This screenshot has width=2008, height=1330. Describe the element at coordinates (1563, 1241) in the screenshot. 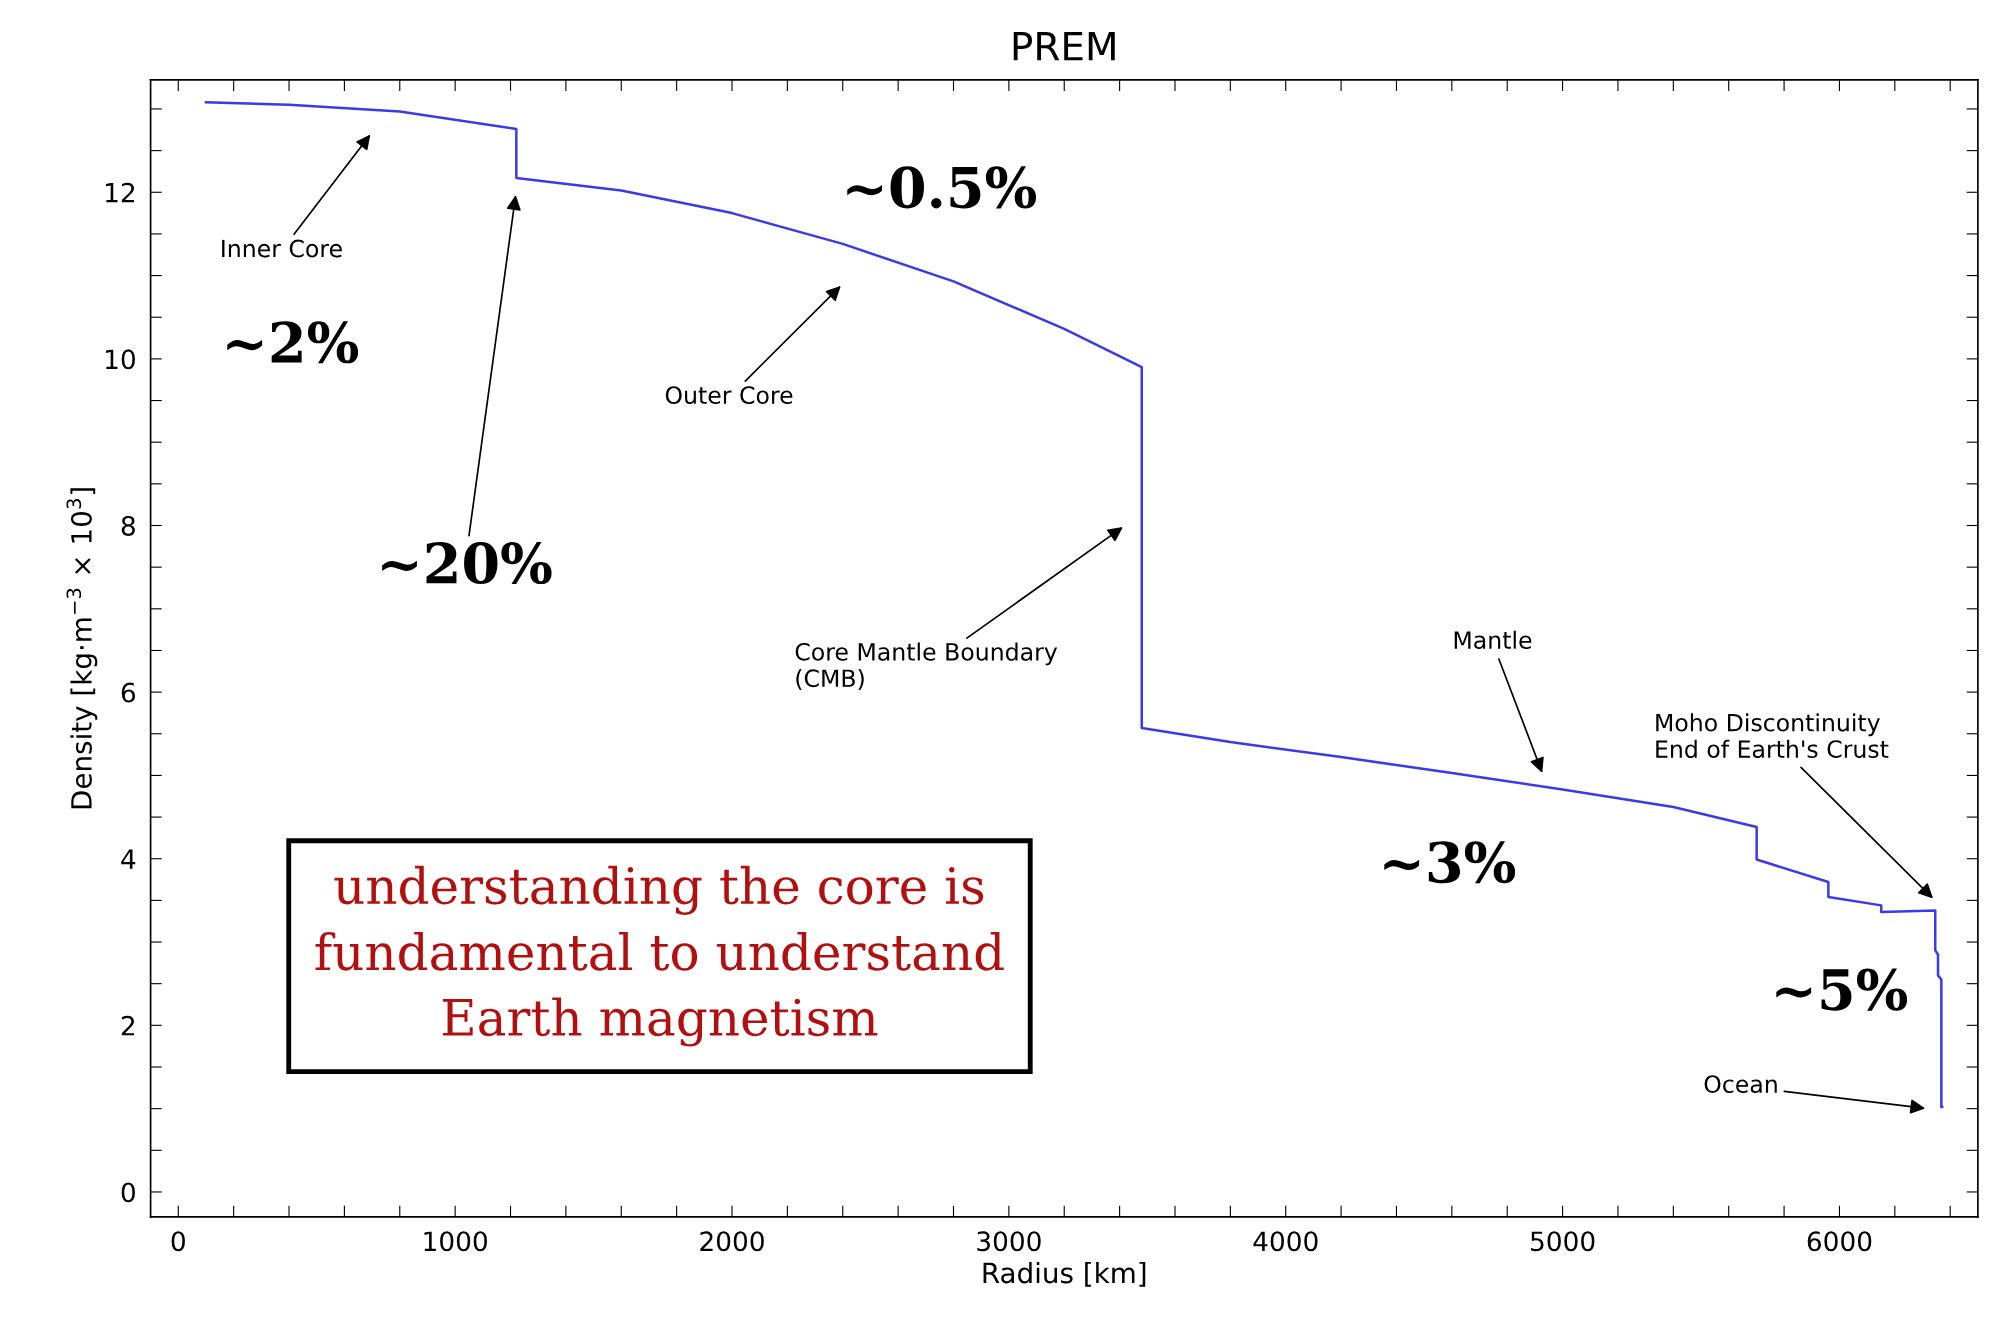

I see `x-tick-label: 5000` at that location.